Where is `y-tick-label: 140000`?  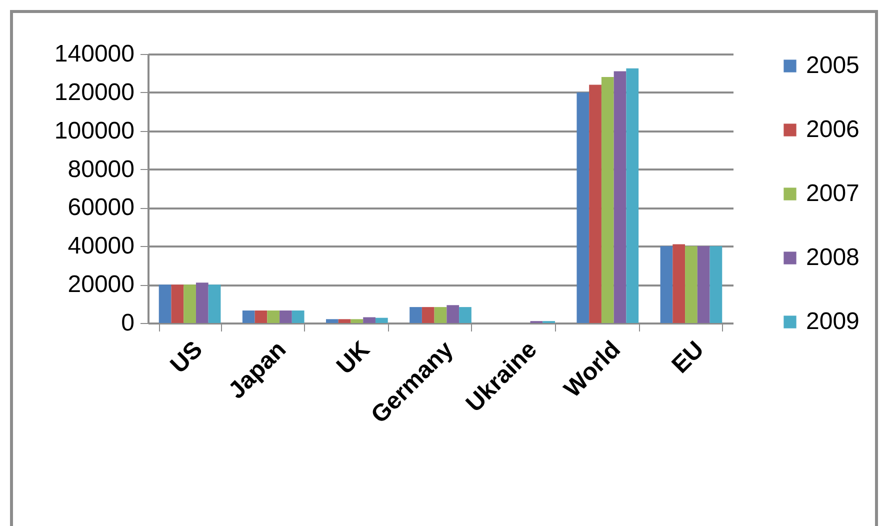 y-tick-label: 140000 is located at coordinates (94, 54).